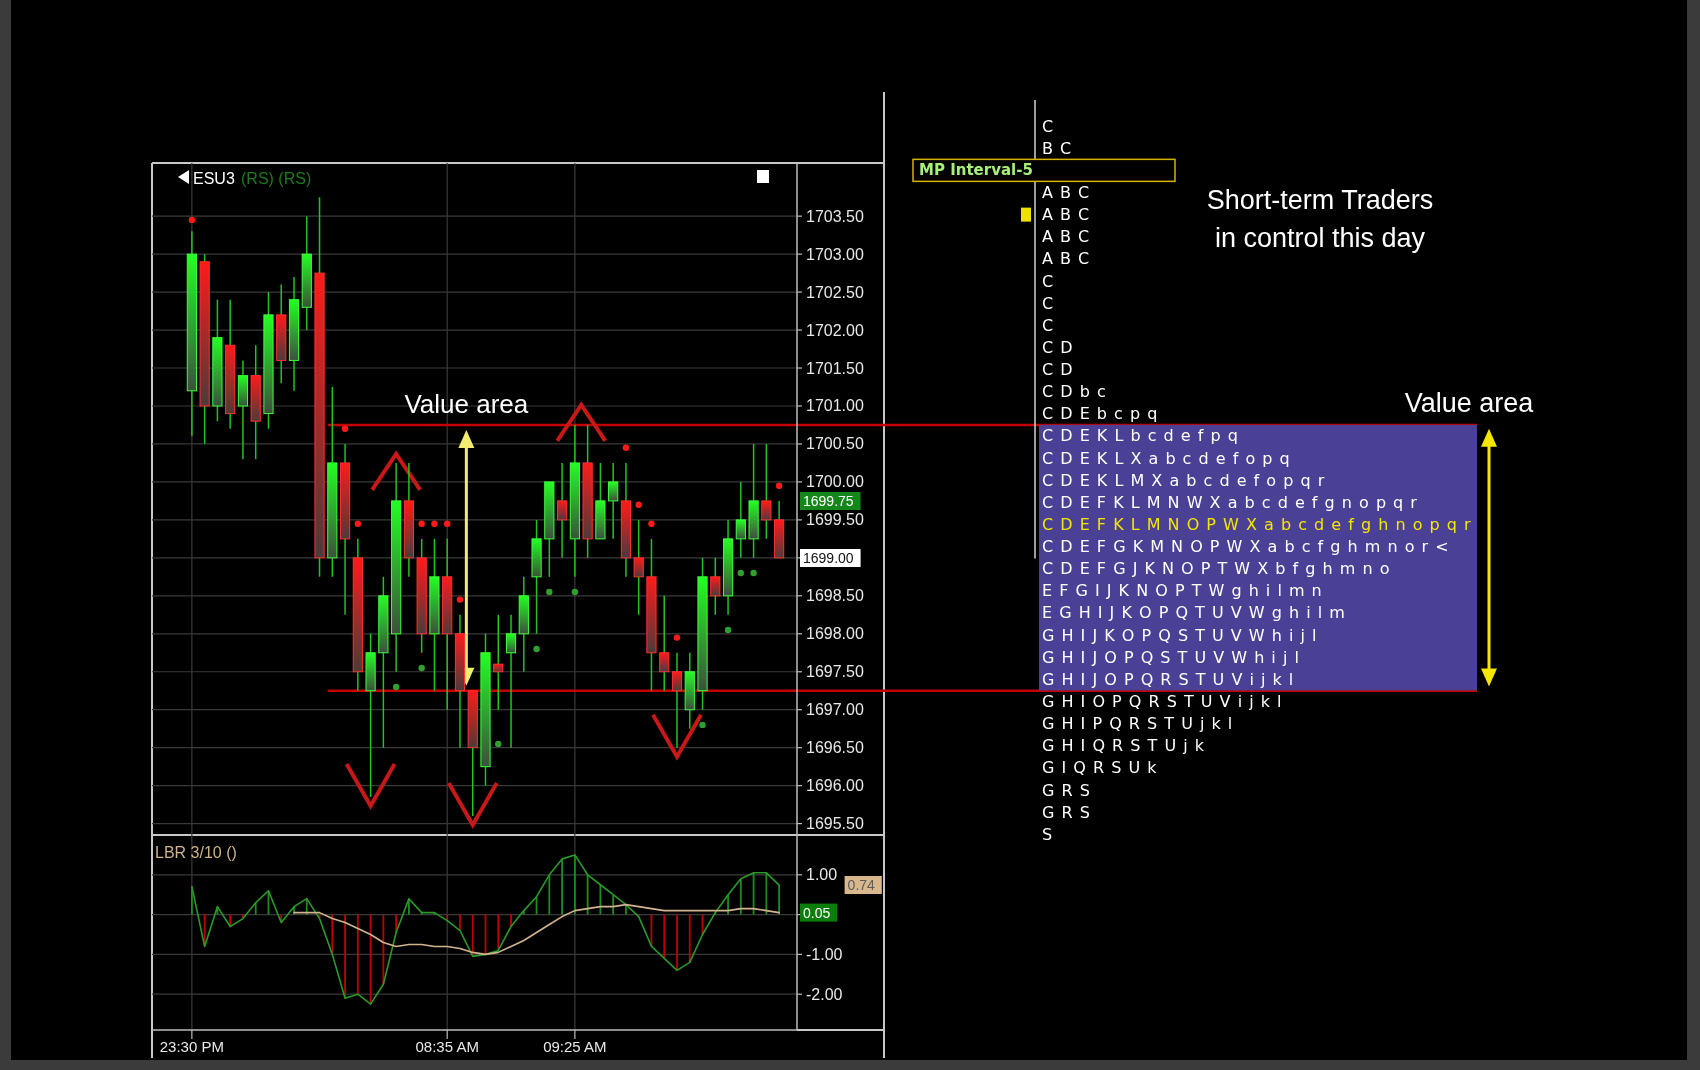 This screenshot has width=1700, height=1070. Describe the element at coordinates (835, 292) in the screenshot. I see `y-tick-label: 1702.50` at that location.